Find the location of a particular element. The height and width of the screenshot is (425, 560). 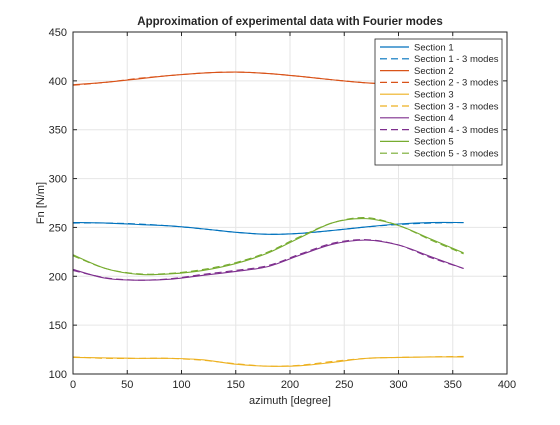

y-tick-label: 200 is located at coordinates (58, 277).